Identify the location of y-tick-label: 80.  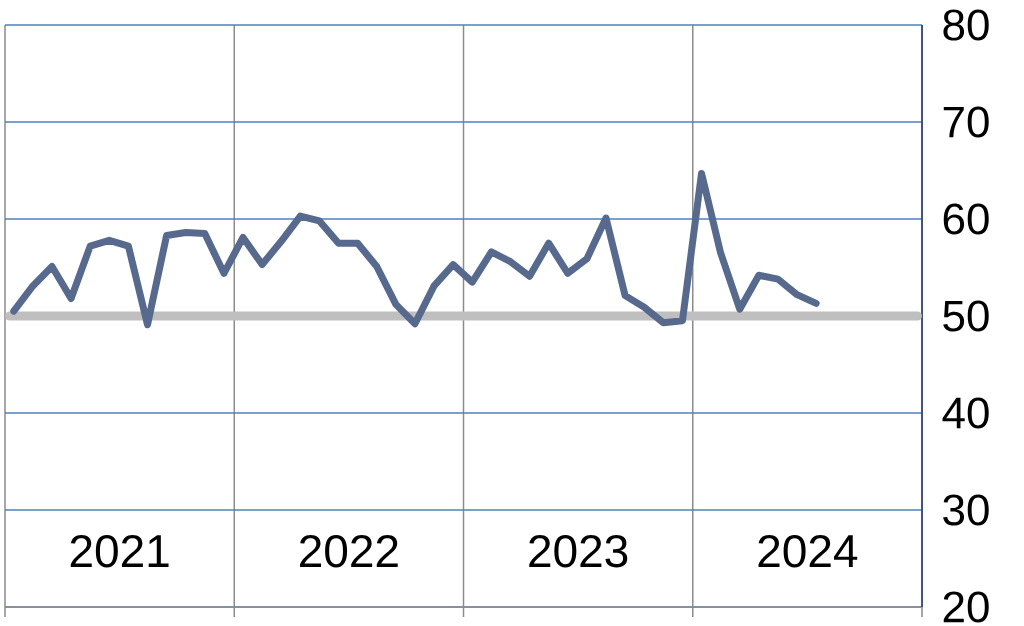
(966, 25).